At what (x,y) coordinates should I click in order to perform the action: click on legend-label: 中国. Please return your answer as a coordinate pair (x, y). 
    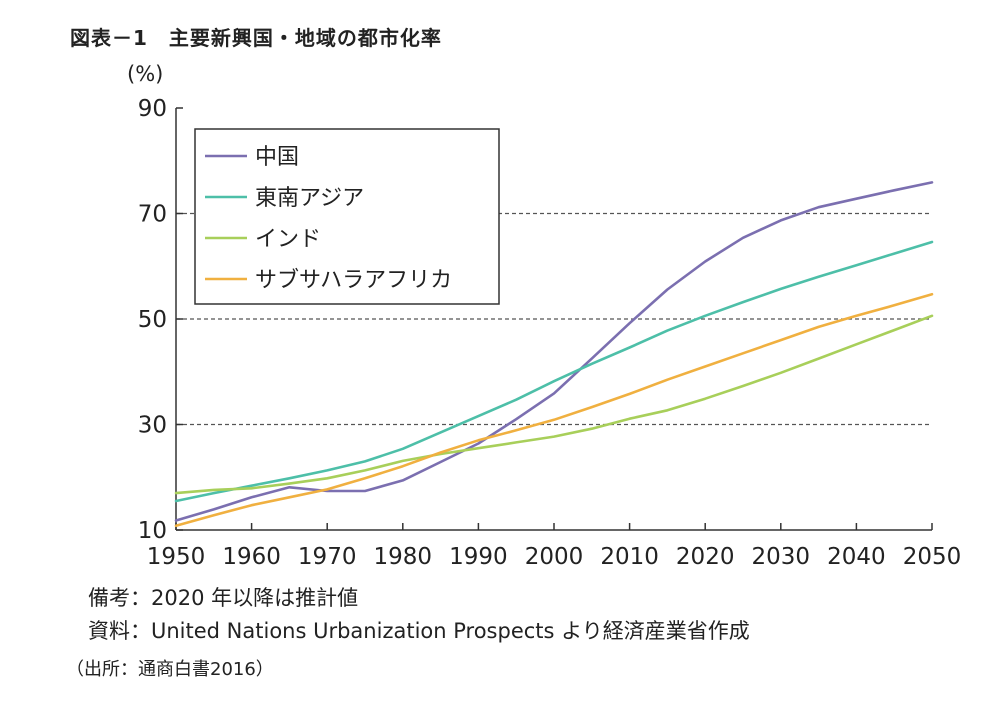
    Looking at the image, I should click on (277, 157).